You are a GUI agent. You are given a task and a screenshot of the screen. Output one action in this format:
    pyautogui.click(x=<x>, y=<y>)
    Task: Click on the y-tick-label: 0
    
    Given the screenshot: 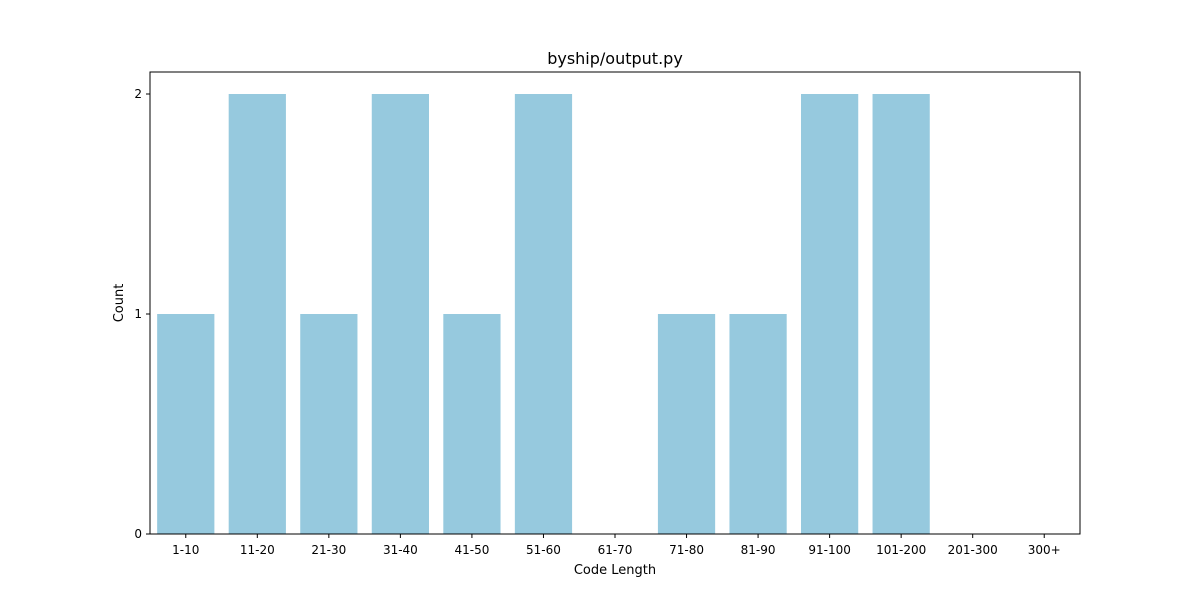 What is the action you would take?
    pyautogui.click(x=138, y=534)
    